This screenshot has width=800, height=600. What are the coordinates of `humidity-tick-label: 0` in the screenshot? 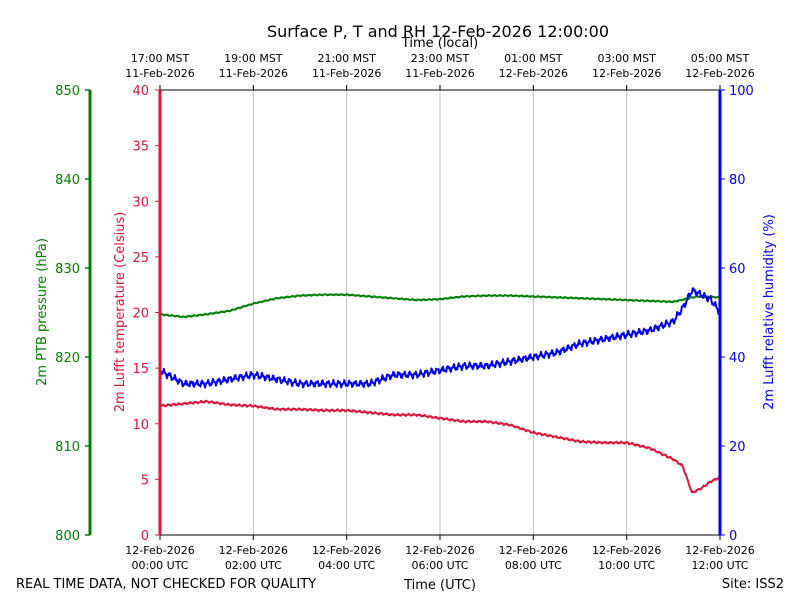 It's located at (733, 536).